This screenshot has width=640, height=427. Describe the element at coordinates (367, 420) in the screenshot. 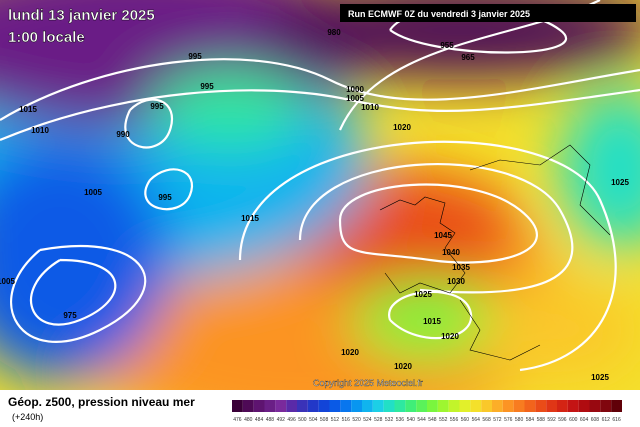

I see `colorbar-label: 524` at that location.